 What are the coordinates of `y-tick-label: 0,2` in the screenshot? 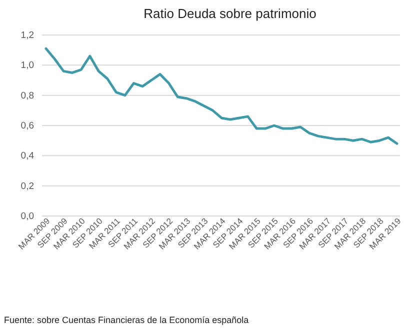 It's located at (27, 186).